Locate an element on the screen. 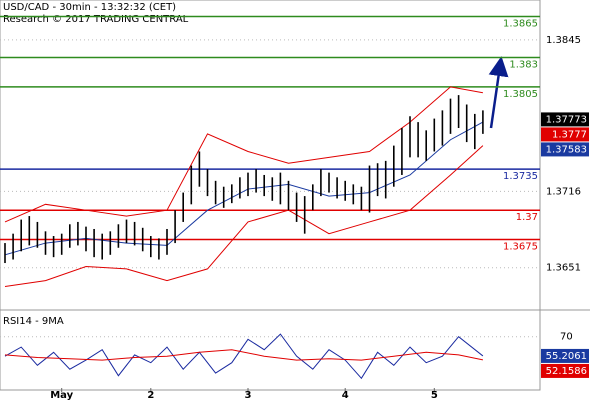 Image resolution: width=590 pixels, height=400 pixels. y-tick-label: 1.3716 is located at coordinates (563, 191).